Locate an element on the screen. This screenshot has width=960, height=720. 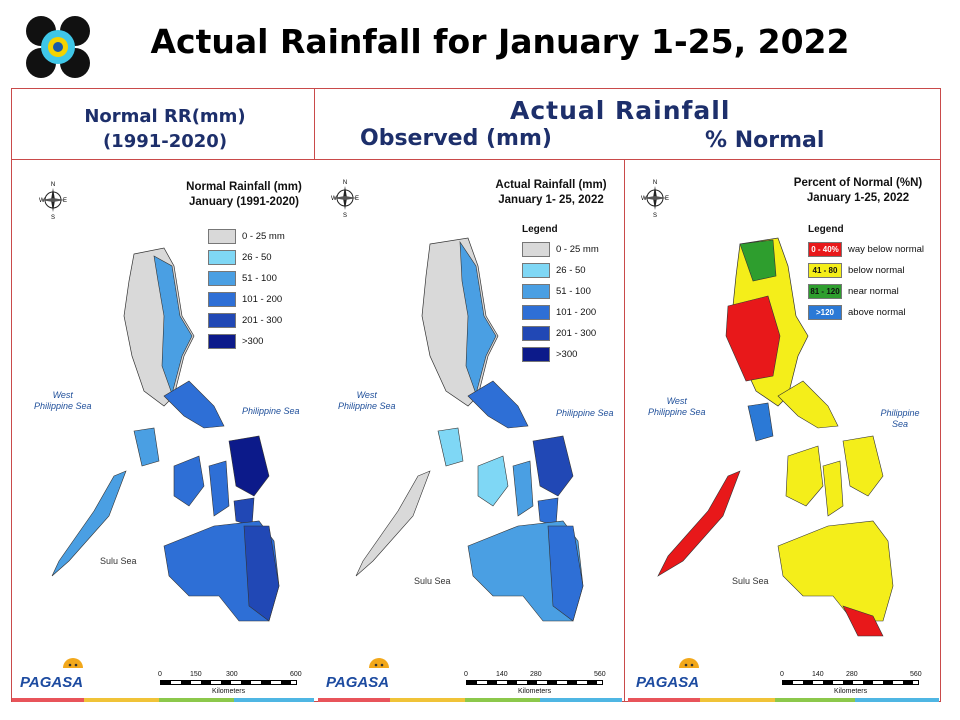
philippines-map-percent is located at coordinates (775, 437).